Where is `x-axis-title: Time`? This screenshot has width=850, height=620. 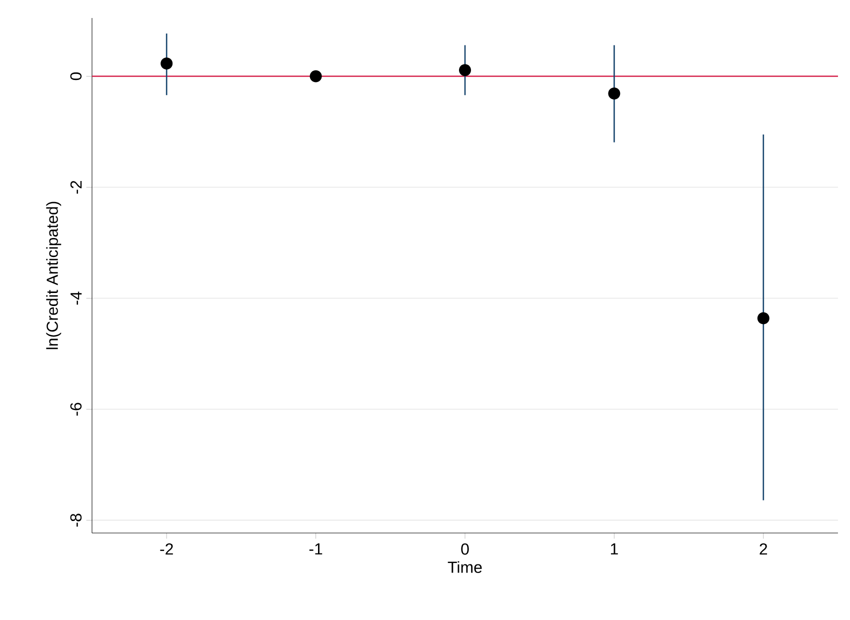 x-axis-title: Time is located at coordinates (465, 567).